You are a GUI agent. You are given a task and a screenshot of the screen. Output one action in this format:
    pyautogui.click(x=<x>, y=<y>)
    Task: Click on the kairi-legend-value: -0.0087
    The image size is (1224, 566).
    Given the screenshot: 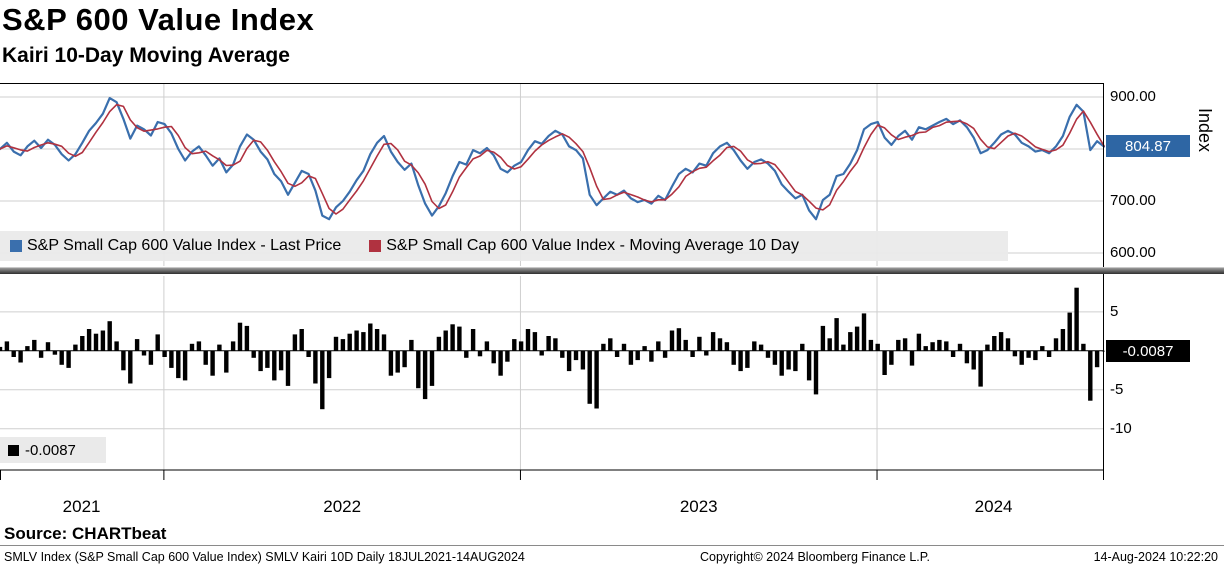 What is the action you would take?
    pyautogui.click(x=50, y=450)
    